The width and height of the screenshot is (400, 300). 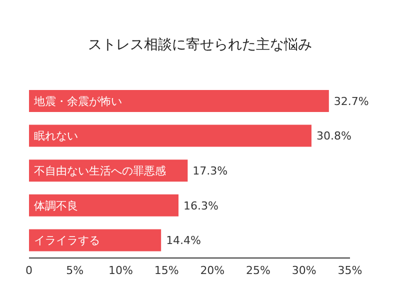 What do you see at coordinates (334, 136) in the screenshot?
I see `data-label: 30.8%` at bounding box center [334, 136].